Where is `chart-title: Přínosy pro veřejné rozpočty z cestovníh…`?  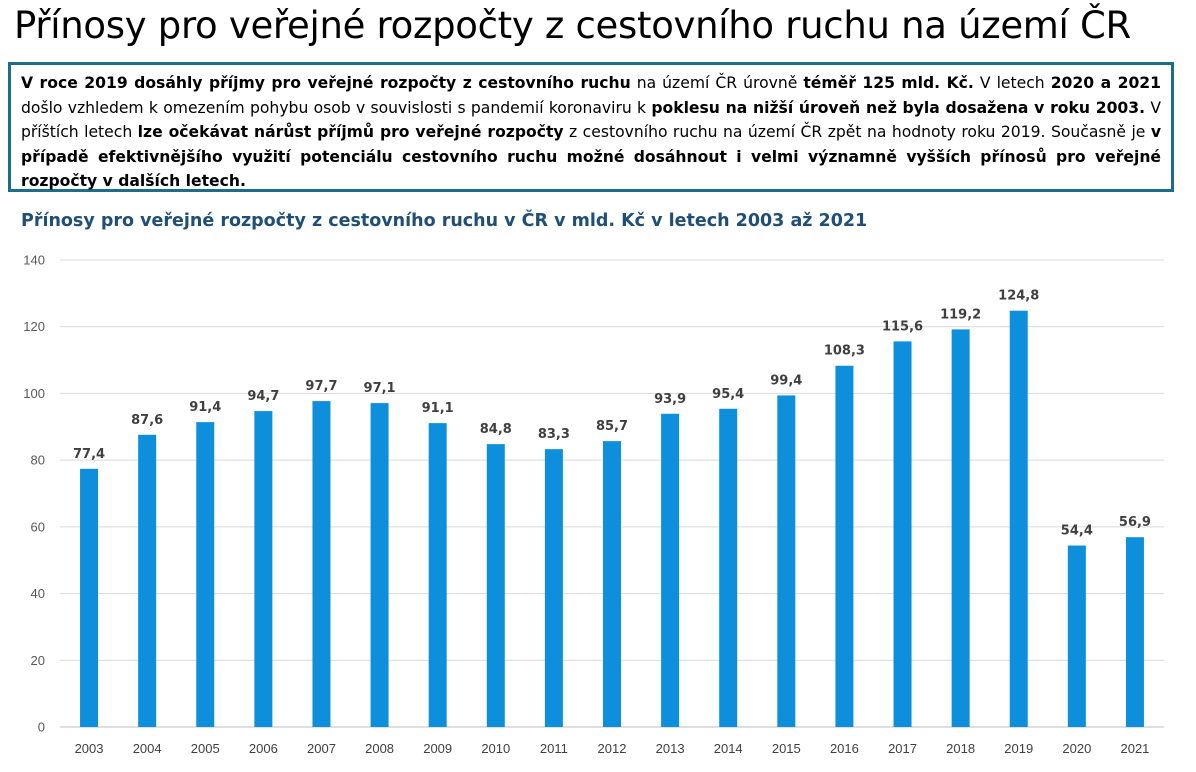
chart-title: Přínosy pro veřejné rozpočty z cestovníh… is located at coordinates (444, 221).